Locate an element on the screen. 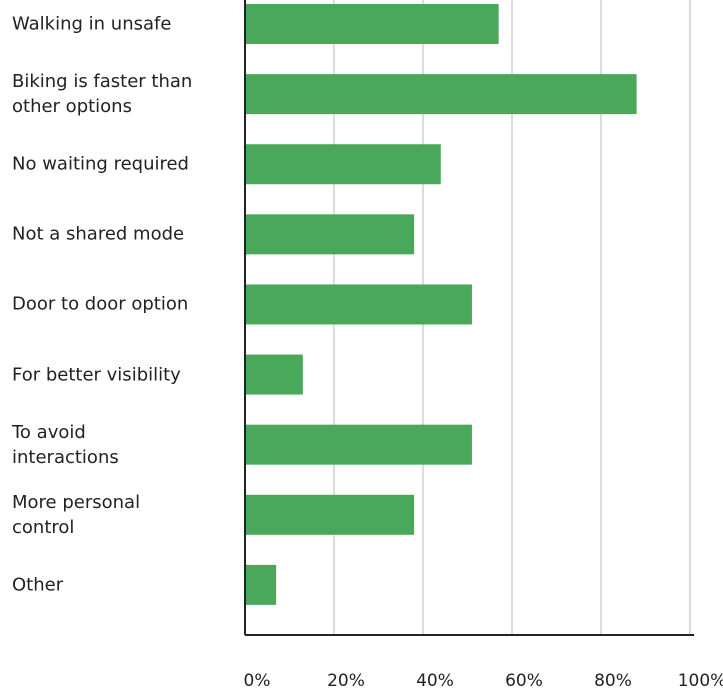  y-tick-label: Door to door option is located at coordinates (100, 304).